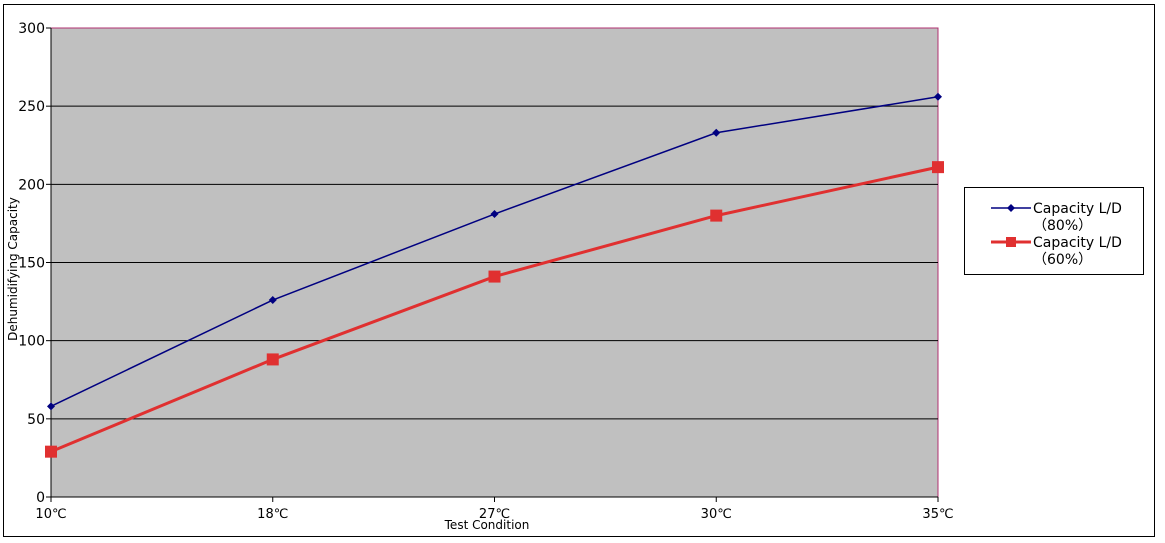  I want to click on legend: Capacity L/D（80%） Capacity L/D（60%）, so click(1054, 231).